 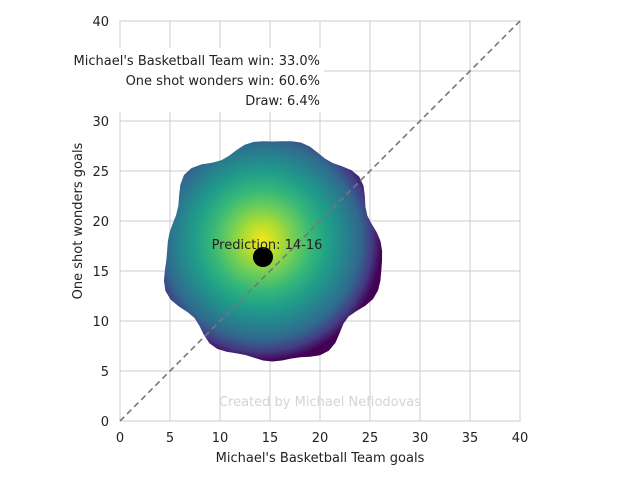 What do you see at coordinates (100, 322) in the screenshot?
I see `y-tick-label: 10` at bounding box center [100, 322].